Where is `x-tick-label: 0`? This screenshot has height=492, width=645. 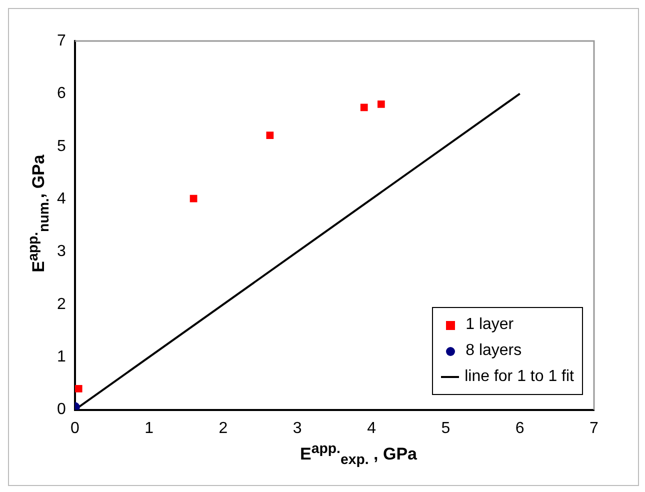
x-tick-label: 0 is located at coordinates (75, 428).